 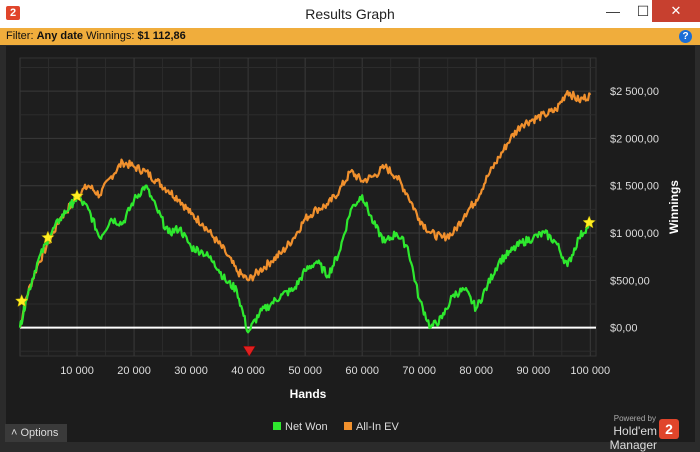 I want to click on y-tick-label: $1 000,00, so click(x=634, y=234).